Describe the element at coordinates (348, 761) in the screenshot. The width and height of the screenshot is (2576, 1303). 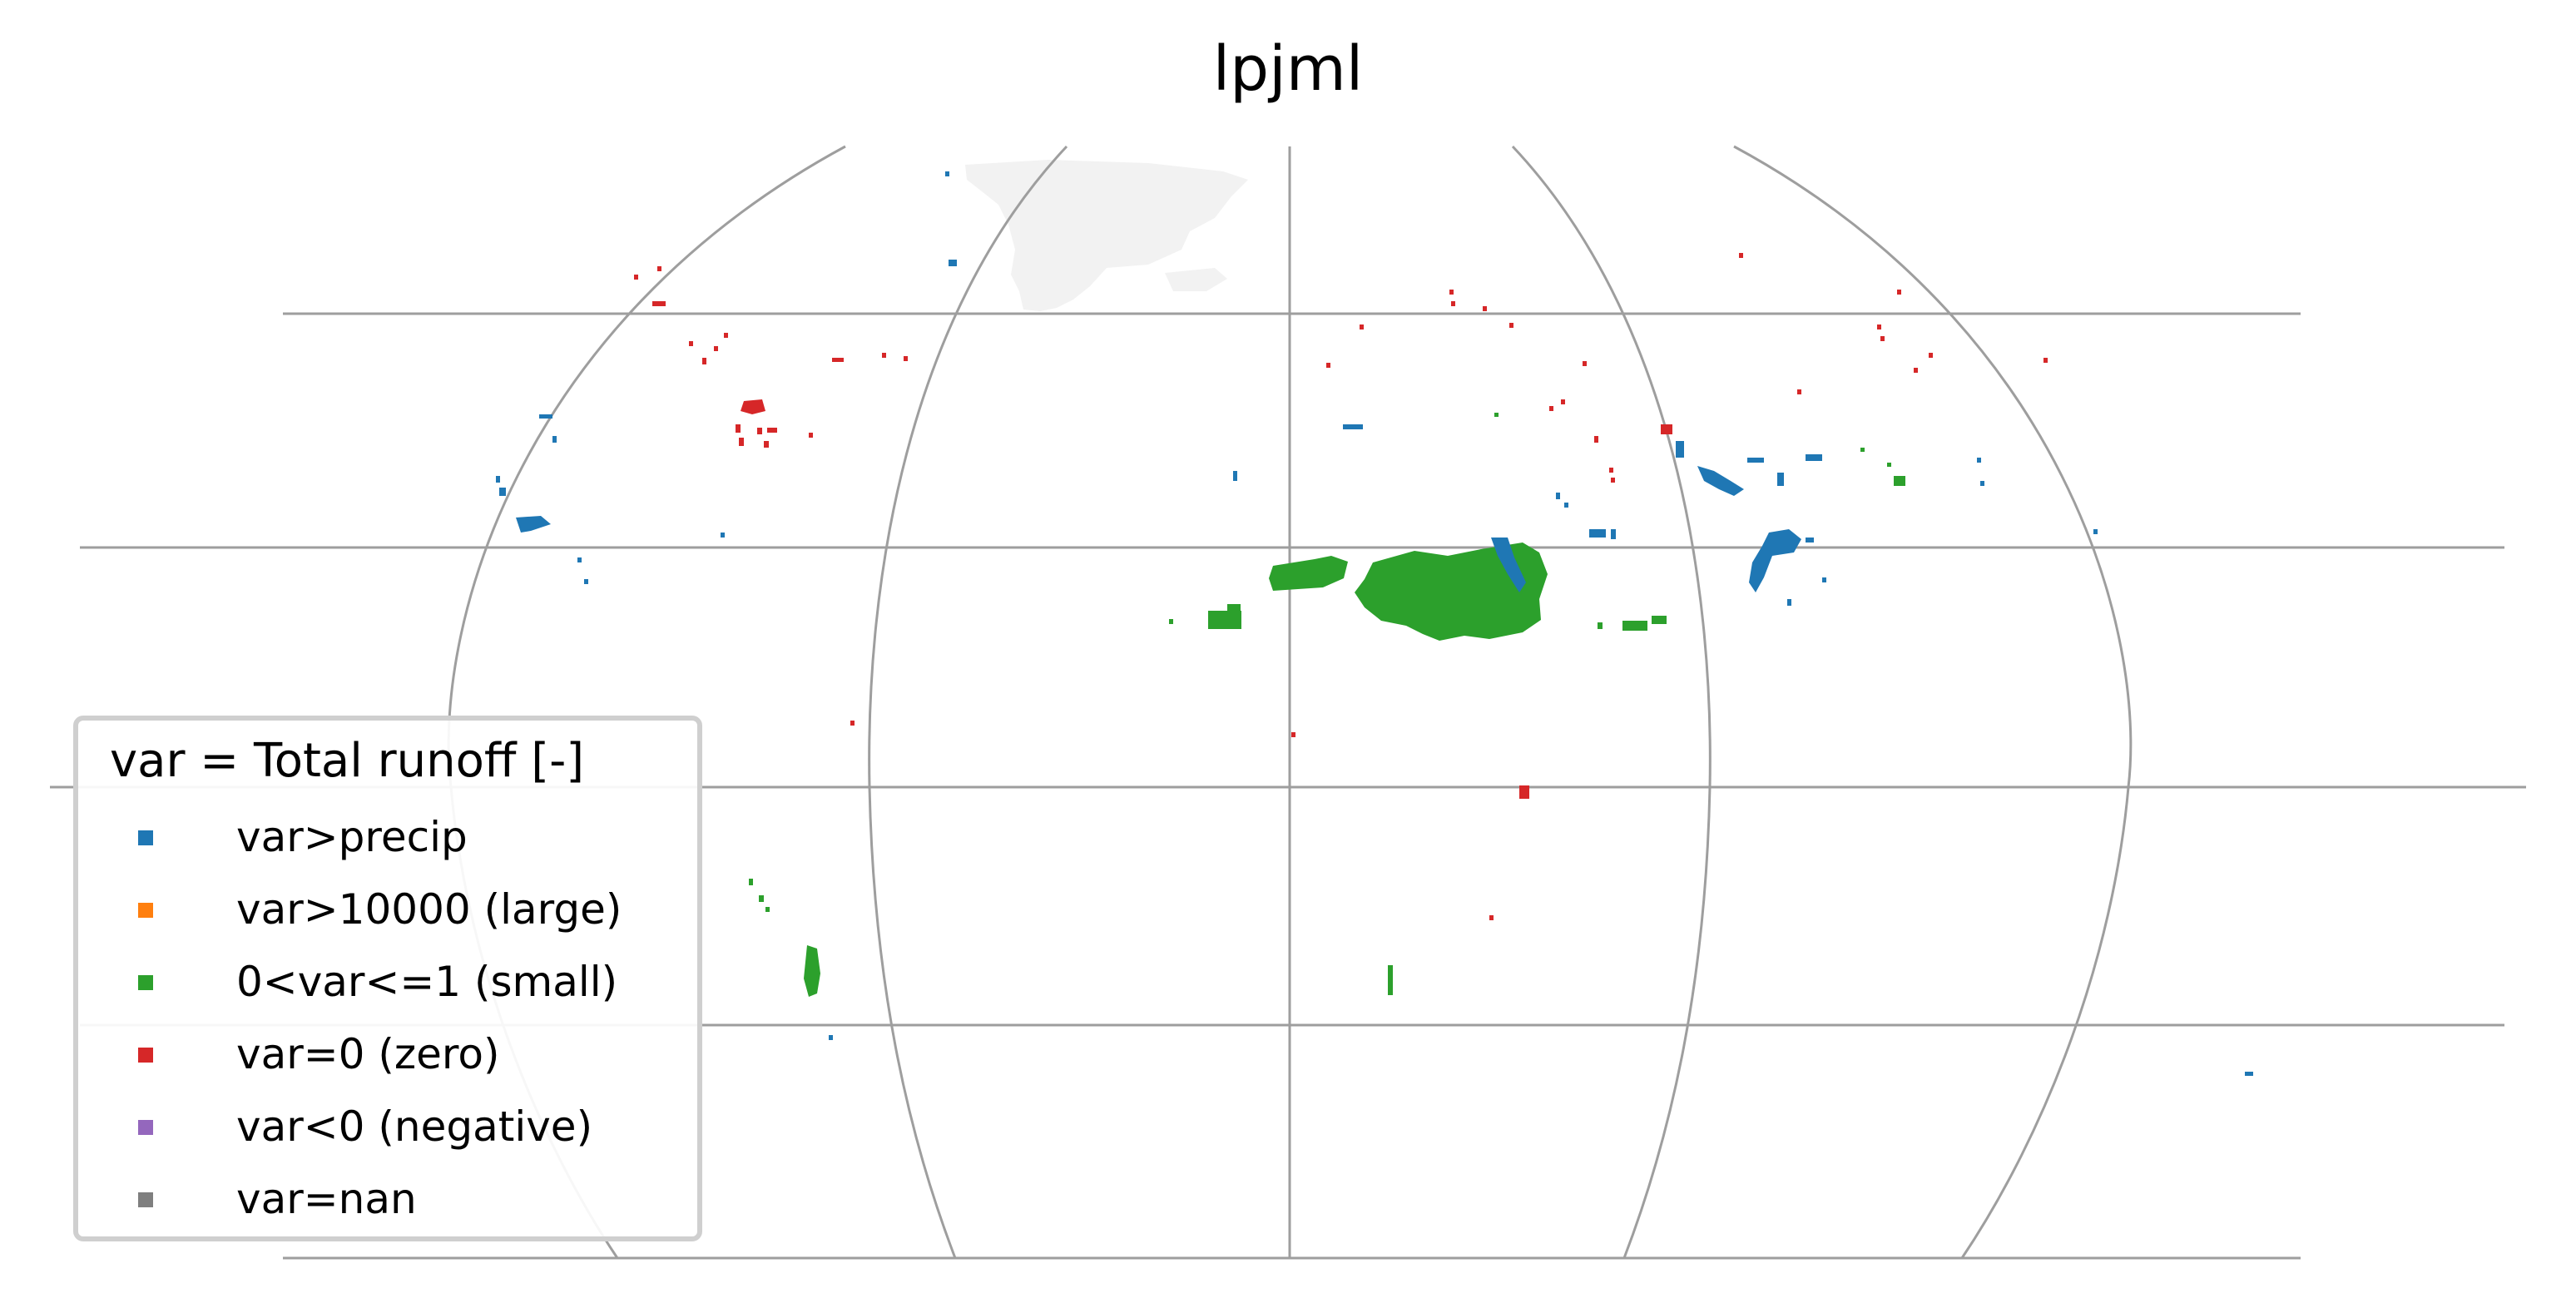
I see `legend-title: var = Total runoff [-]` at that location.